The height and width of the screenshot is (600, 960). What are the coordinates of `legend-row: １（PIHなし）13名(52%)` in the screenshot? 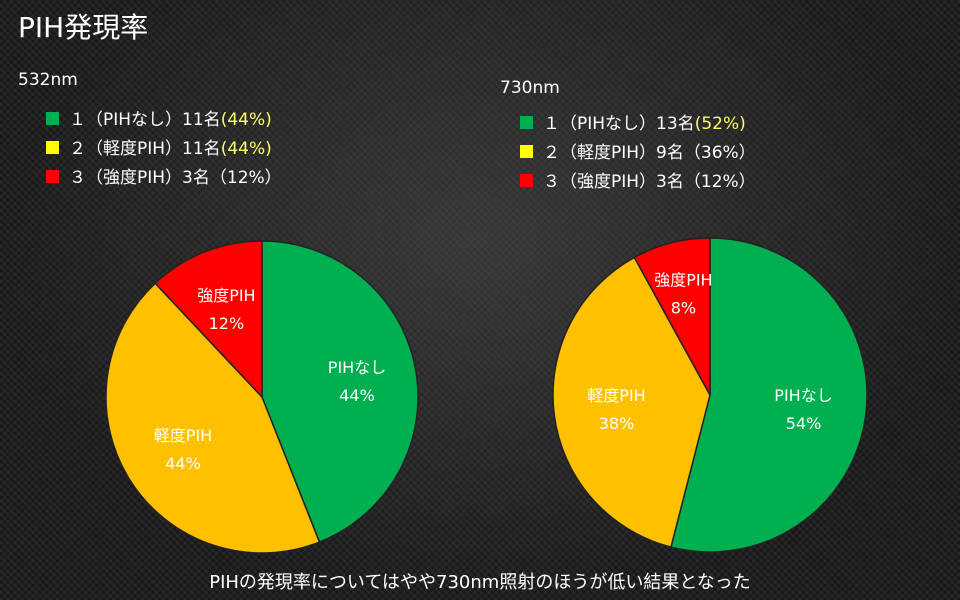 It's located at (638, 124).